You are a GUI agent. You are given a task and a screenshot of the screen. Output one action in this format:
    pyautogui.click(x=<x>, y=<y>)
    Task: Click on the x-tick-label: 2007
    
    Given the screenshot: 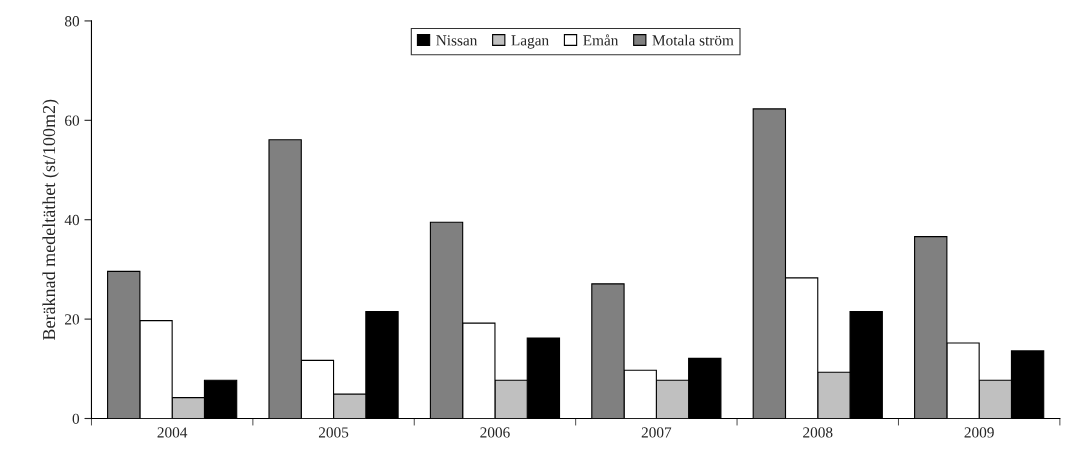 What is the action you would take?
    pyautogui.click(x=656, y=432)
    